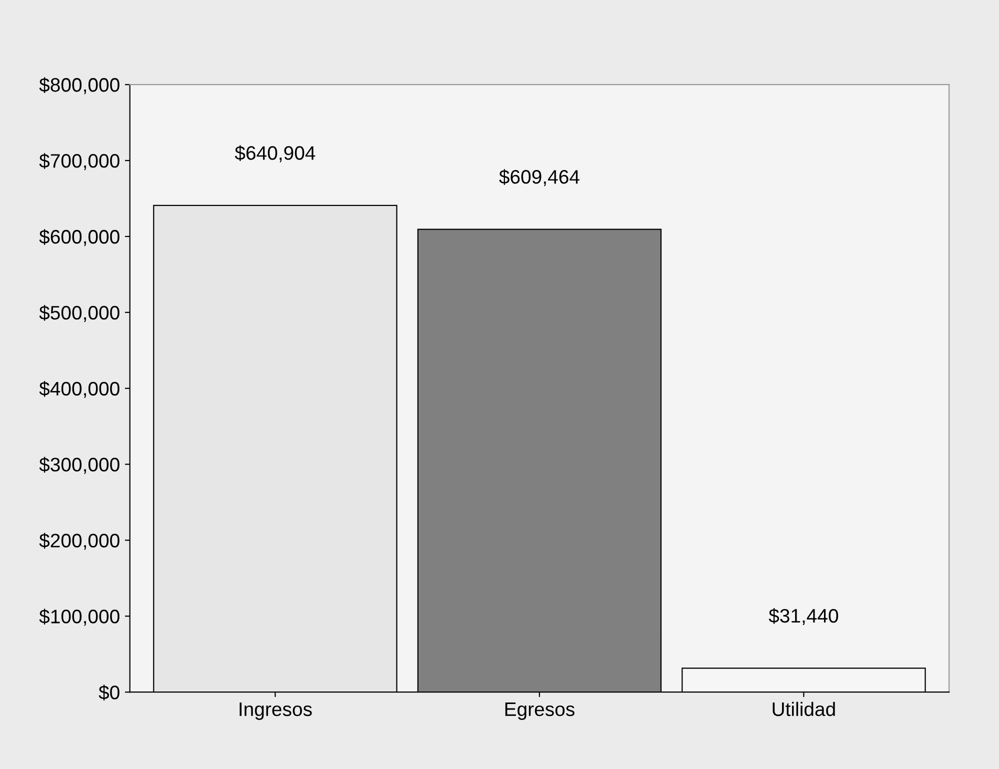  I want to click on data-label: $31,440, so click(803, 617).